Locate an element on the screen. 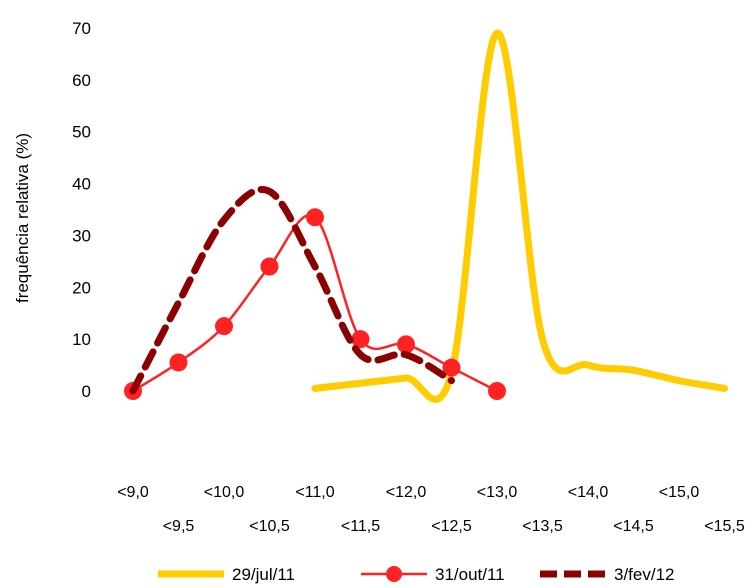 The width and height of the screenshot is (750, 587). x-tick-label: <9,0 is located at coordinates (133, 492).